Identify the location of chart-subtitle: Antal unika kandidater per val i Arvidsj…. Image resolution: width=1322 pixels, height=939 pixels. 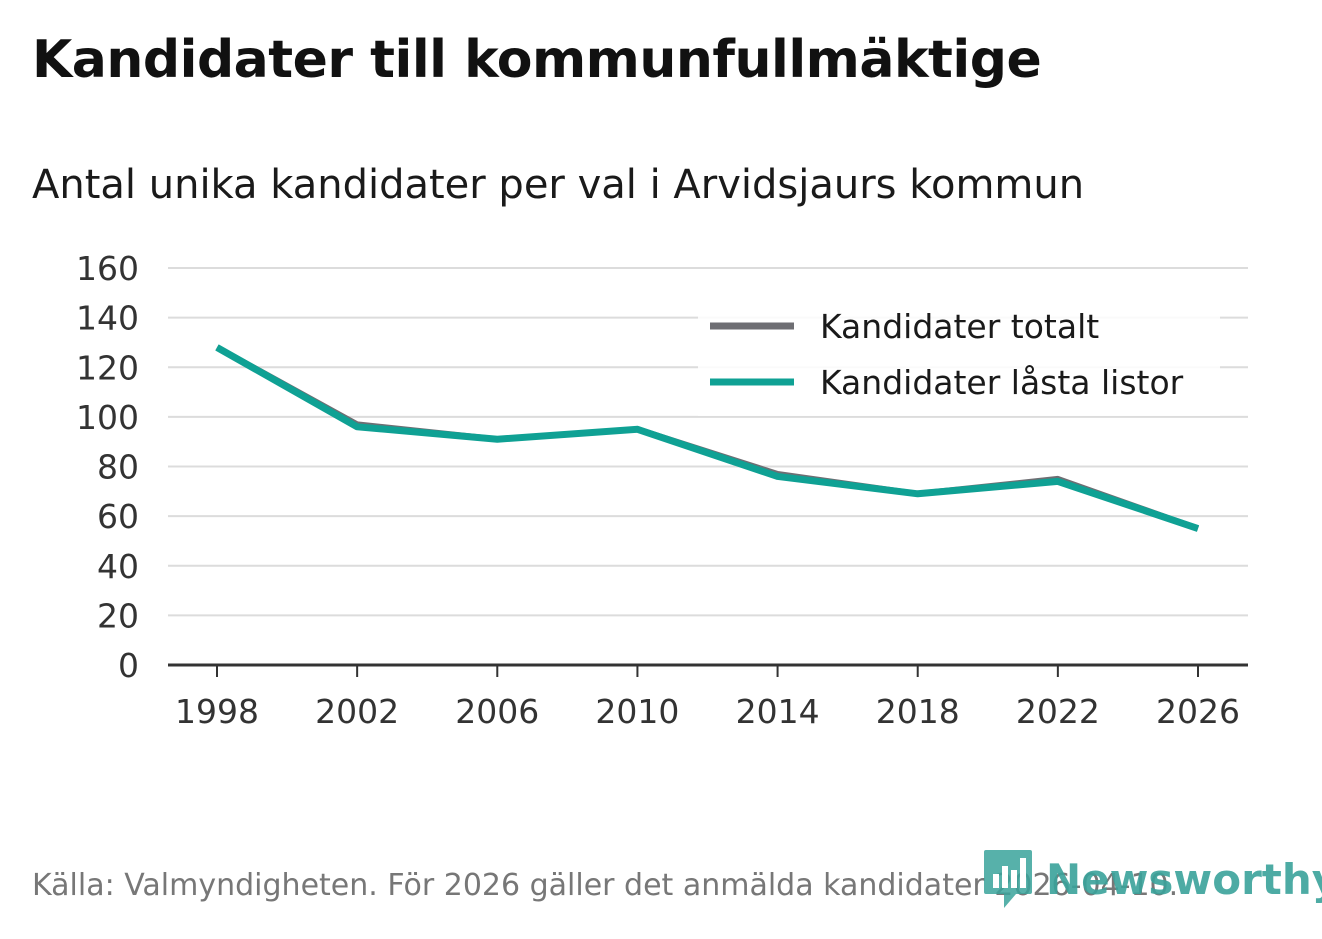
(558, 185).